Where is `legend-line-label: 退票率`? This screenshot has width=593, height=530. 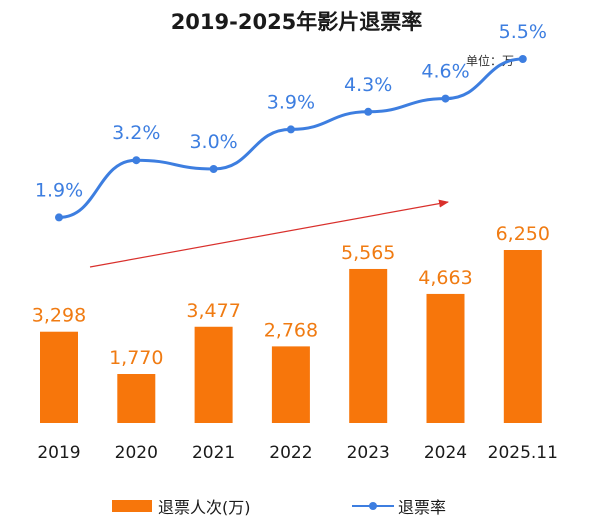 legend-line-label: 退票率 is located at coordinates (422, 507).